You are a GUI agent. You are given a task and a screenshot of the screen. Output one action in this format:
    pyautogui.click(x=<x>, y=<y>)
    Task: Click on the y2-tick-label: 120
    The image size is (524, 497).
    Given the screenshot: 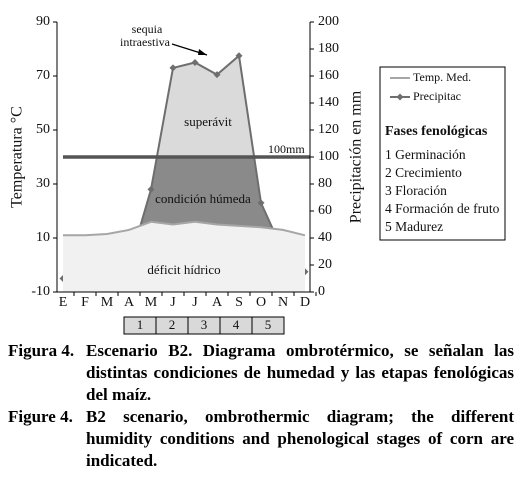 What is the action you would take?
    pyautogui.click(x=328, y=129)
    